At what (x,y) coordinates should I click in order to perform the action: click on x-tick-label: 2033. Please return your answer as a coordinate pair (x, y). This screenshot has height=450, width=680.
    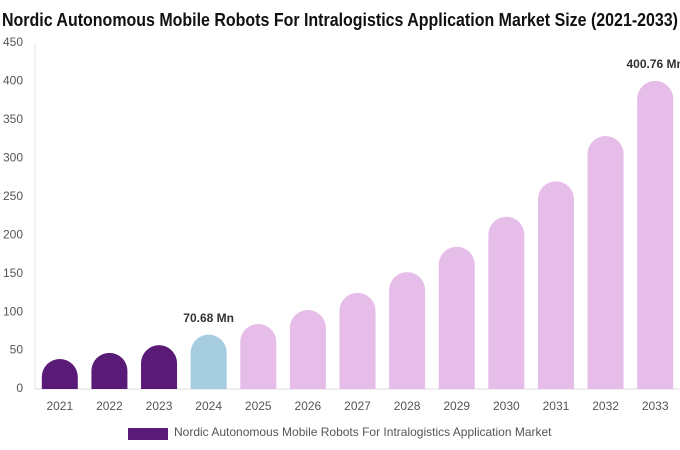
    Looking at the image, I should click on (655, 406).